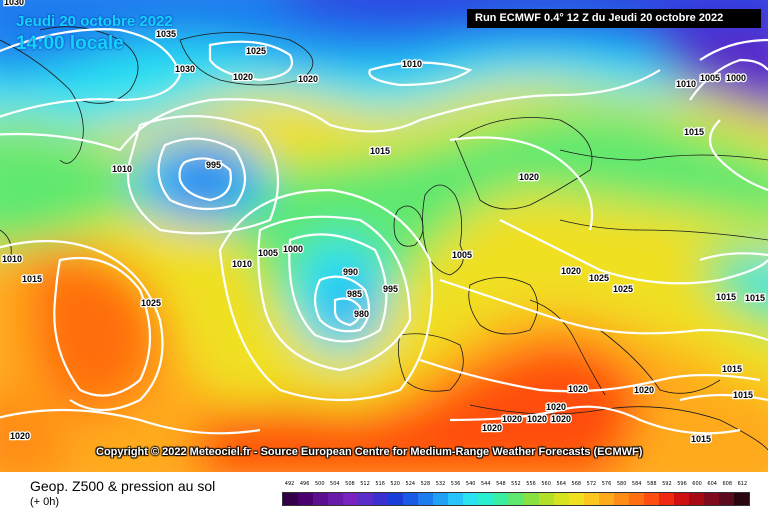 This screenshot has height=512, width=768. I want to click on legend-value-label: 536, so click(455, 484).